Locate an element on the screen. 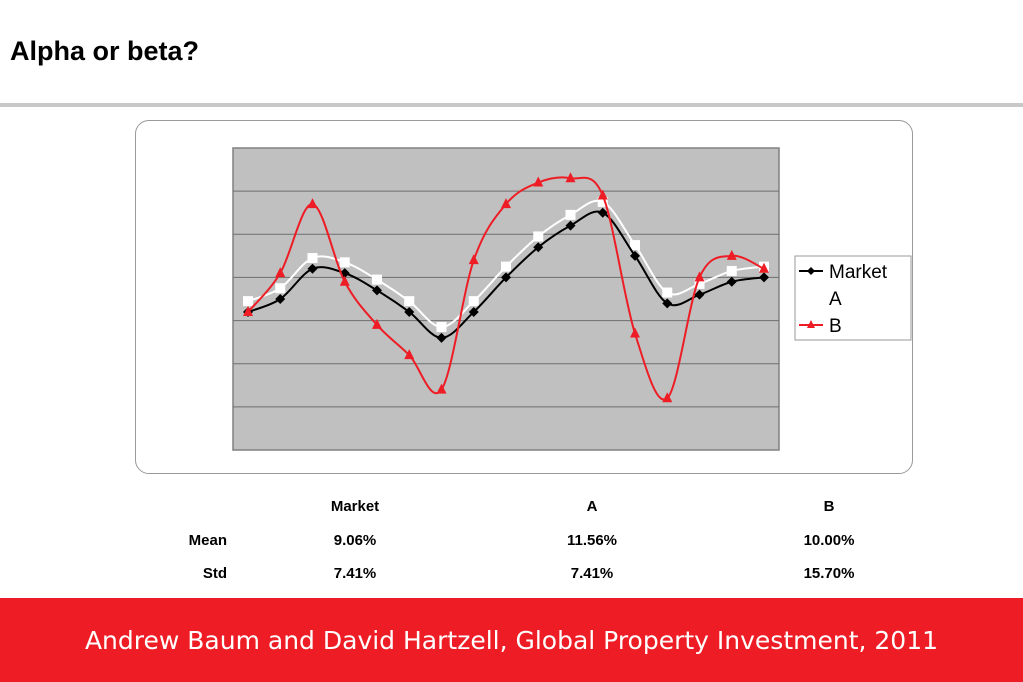 The width and height of the screenshot is (1023, 682). col-header-b: B is located at coordinates (829, 506).